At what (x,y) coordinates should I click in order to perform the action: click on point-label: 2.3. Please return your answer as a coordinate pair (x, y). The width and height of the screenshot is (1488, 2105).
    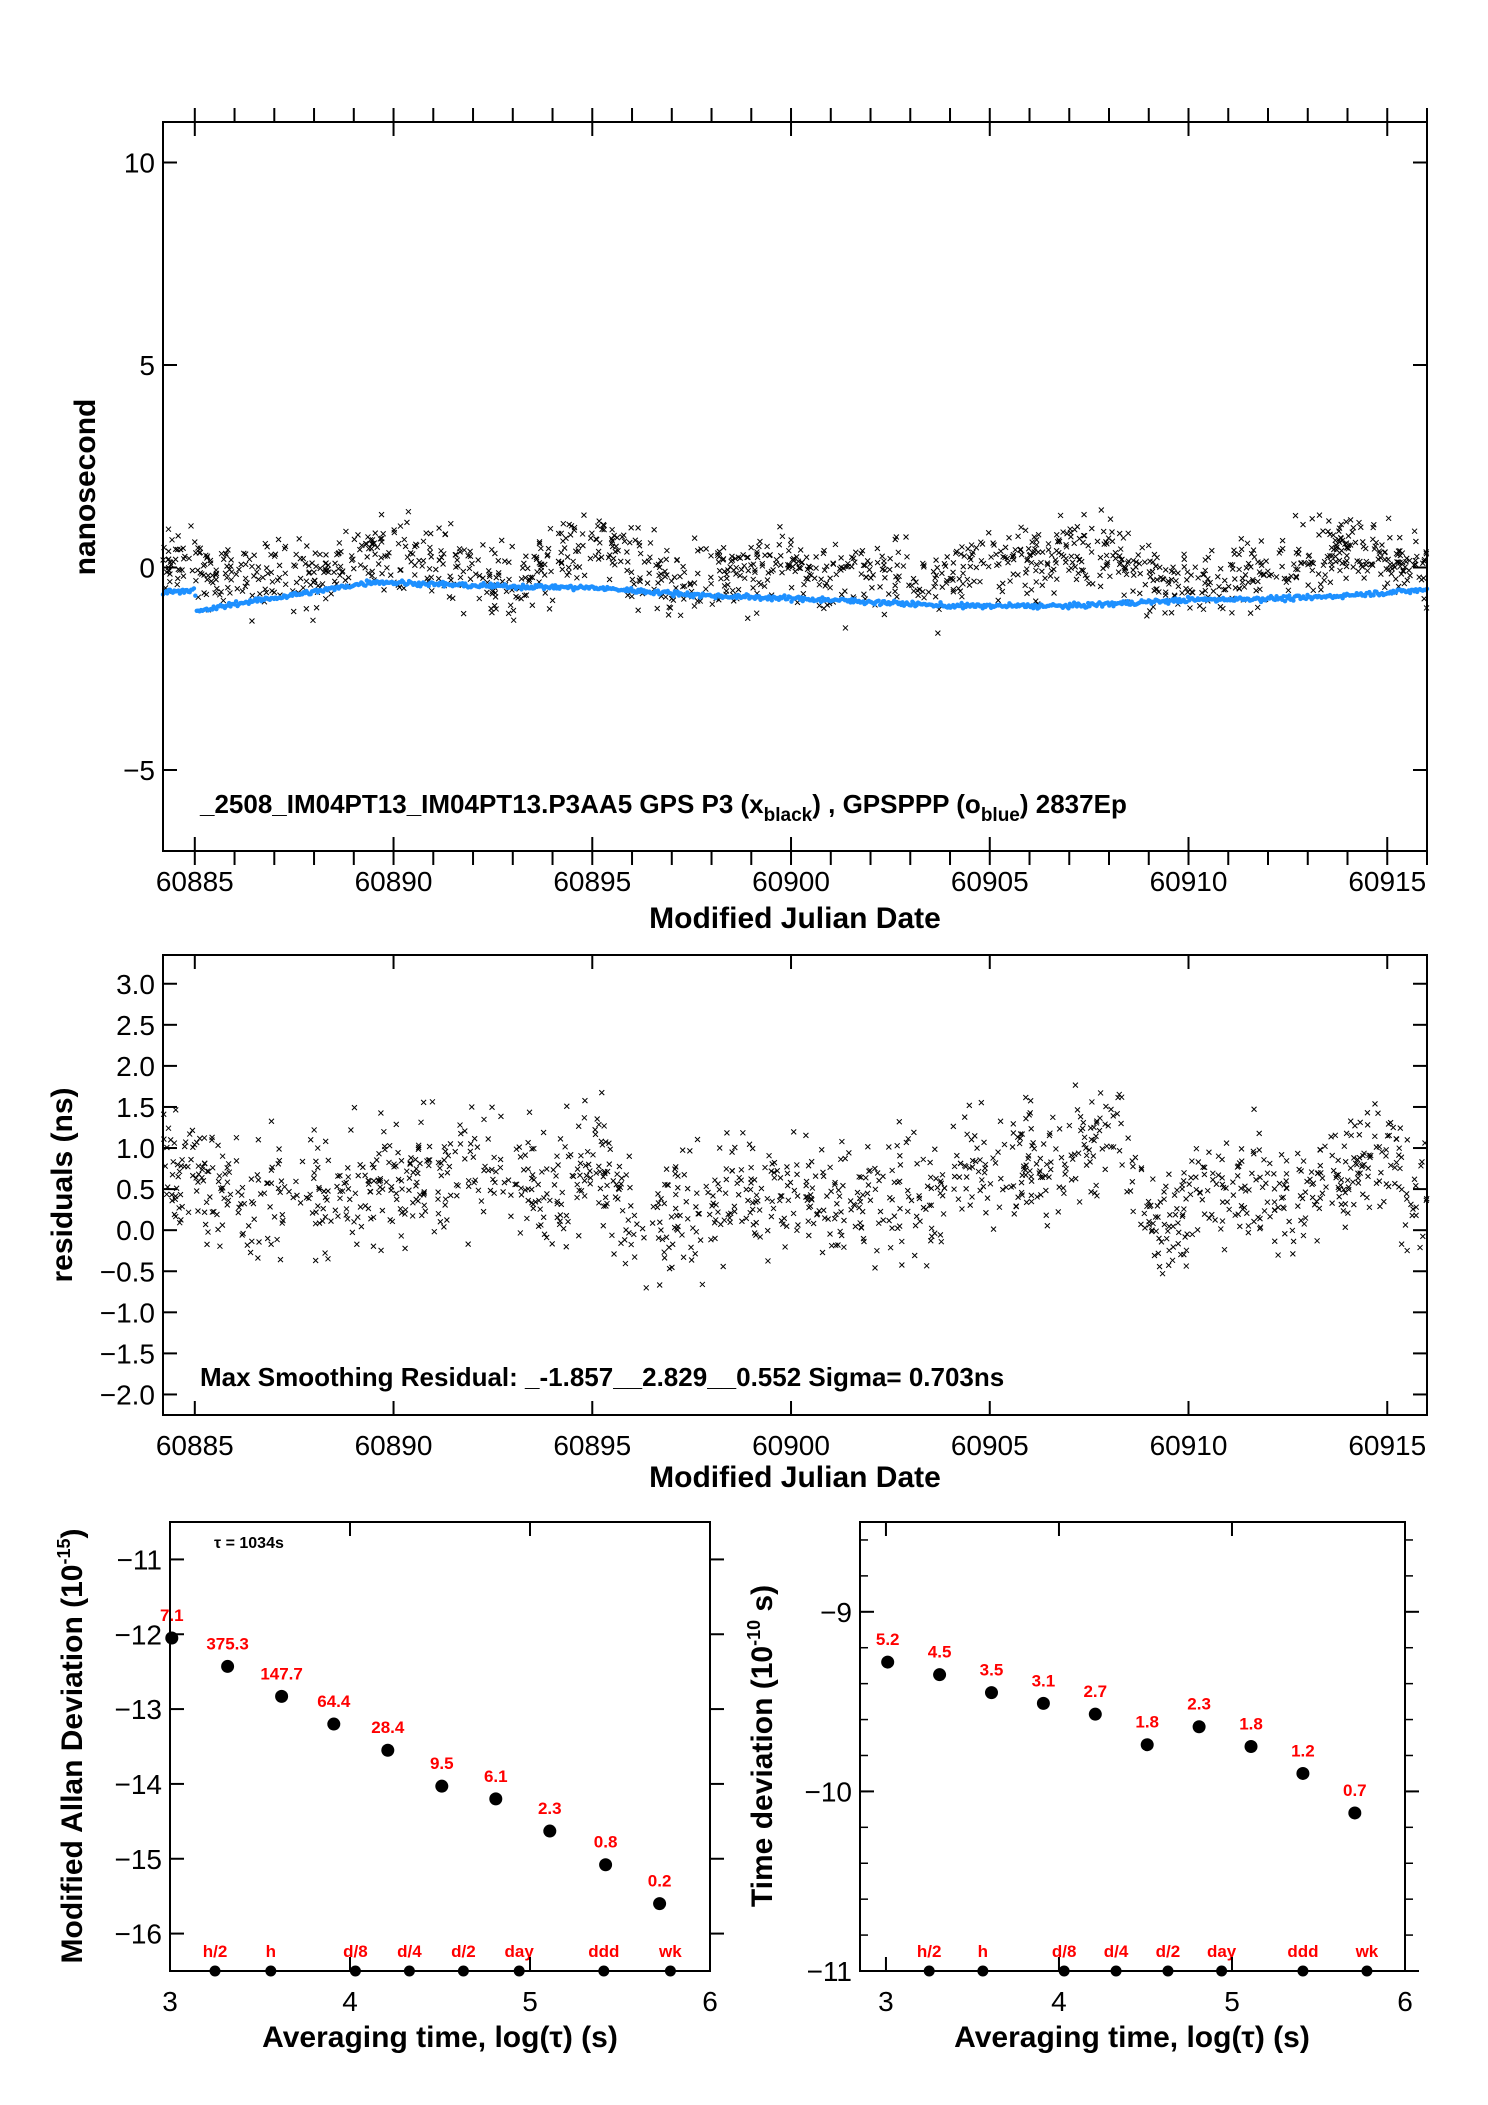
    Looking at the image, I should click on (550, 1808).